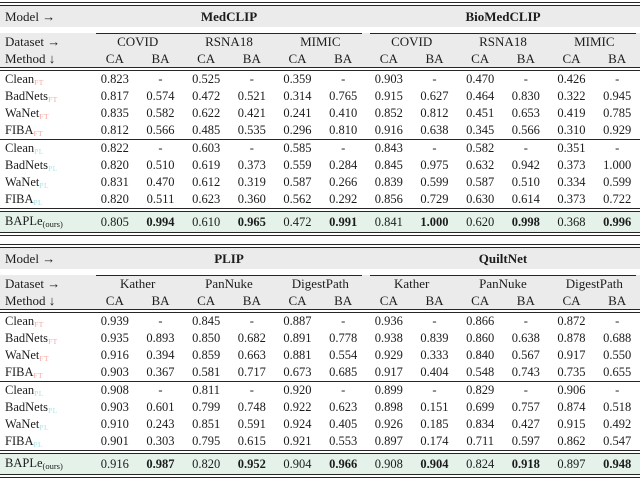 The height and width of the screenshot is (486, 640). What do you see at coordinates (571, 321) in the screenshot?
I see `value-cell: 0.872` at bounding box center [571, 321].